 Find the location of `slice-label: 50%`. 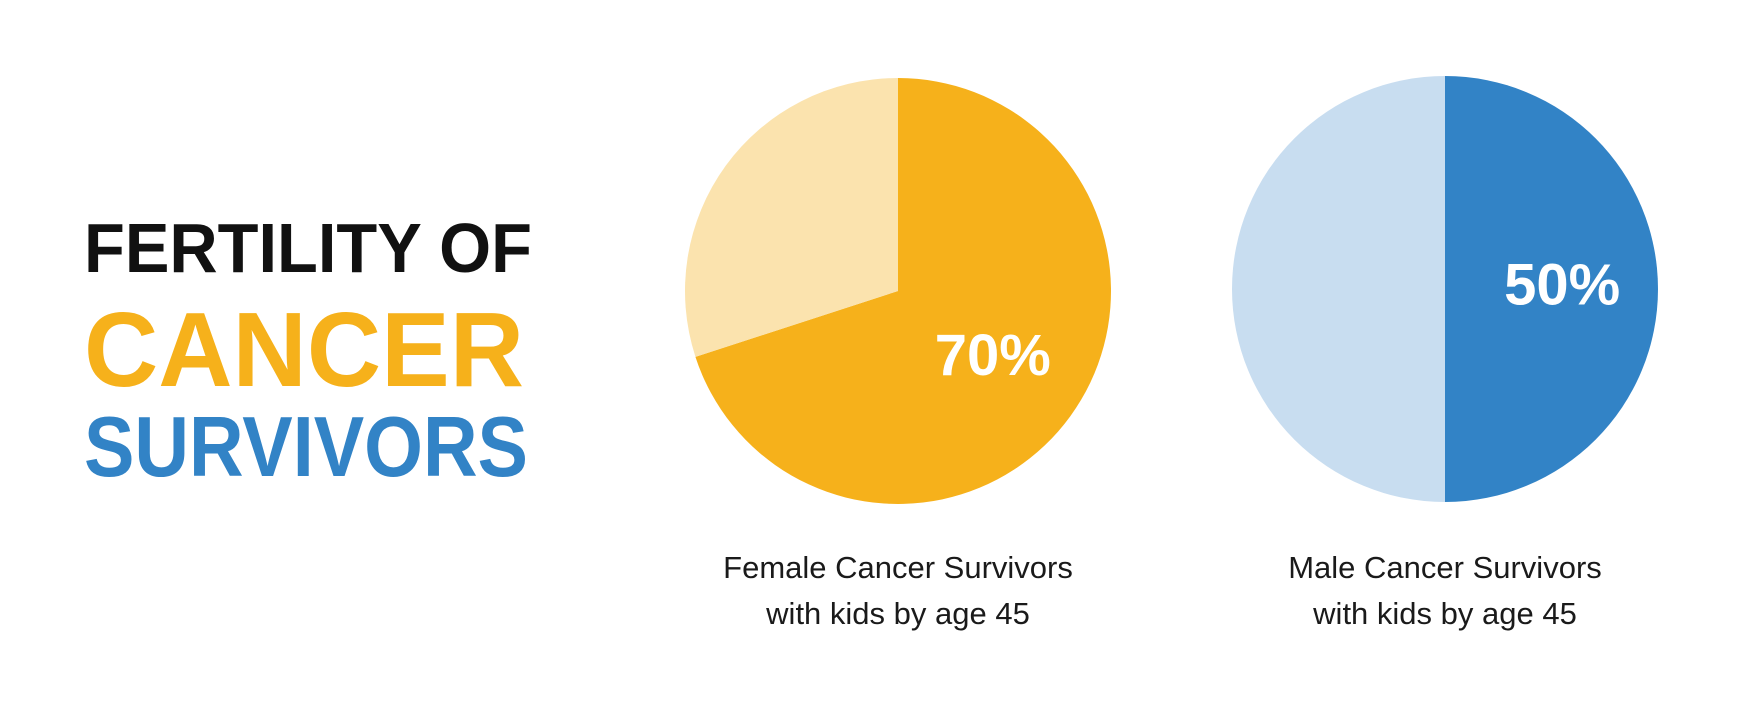

slice-label: 50% is located at coordinates (1562, 284).